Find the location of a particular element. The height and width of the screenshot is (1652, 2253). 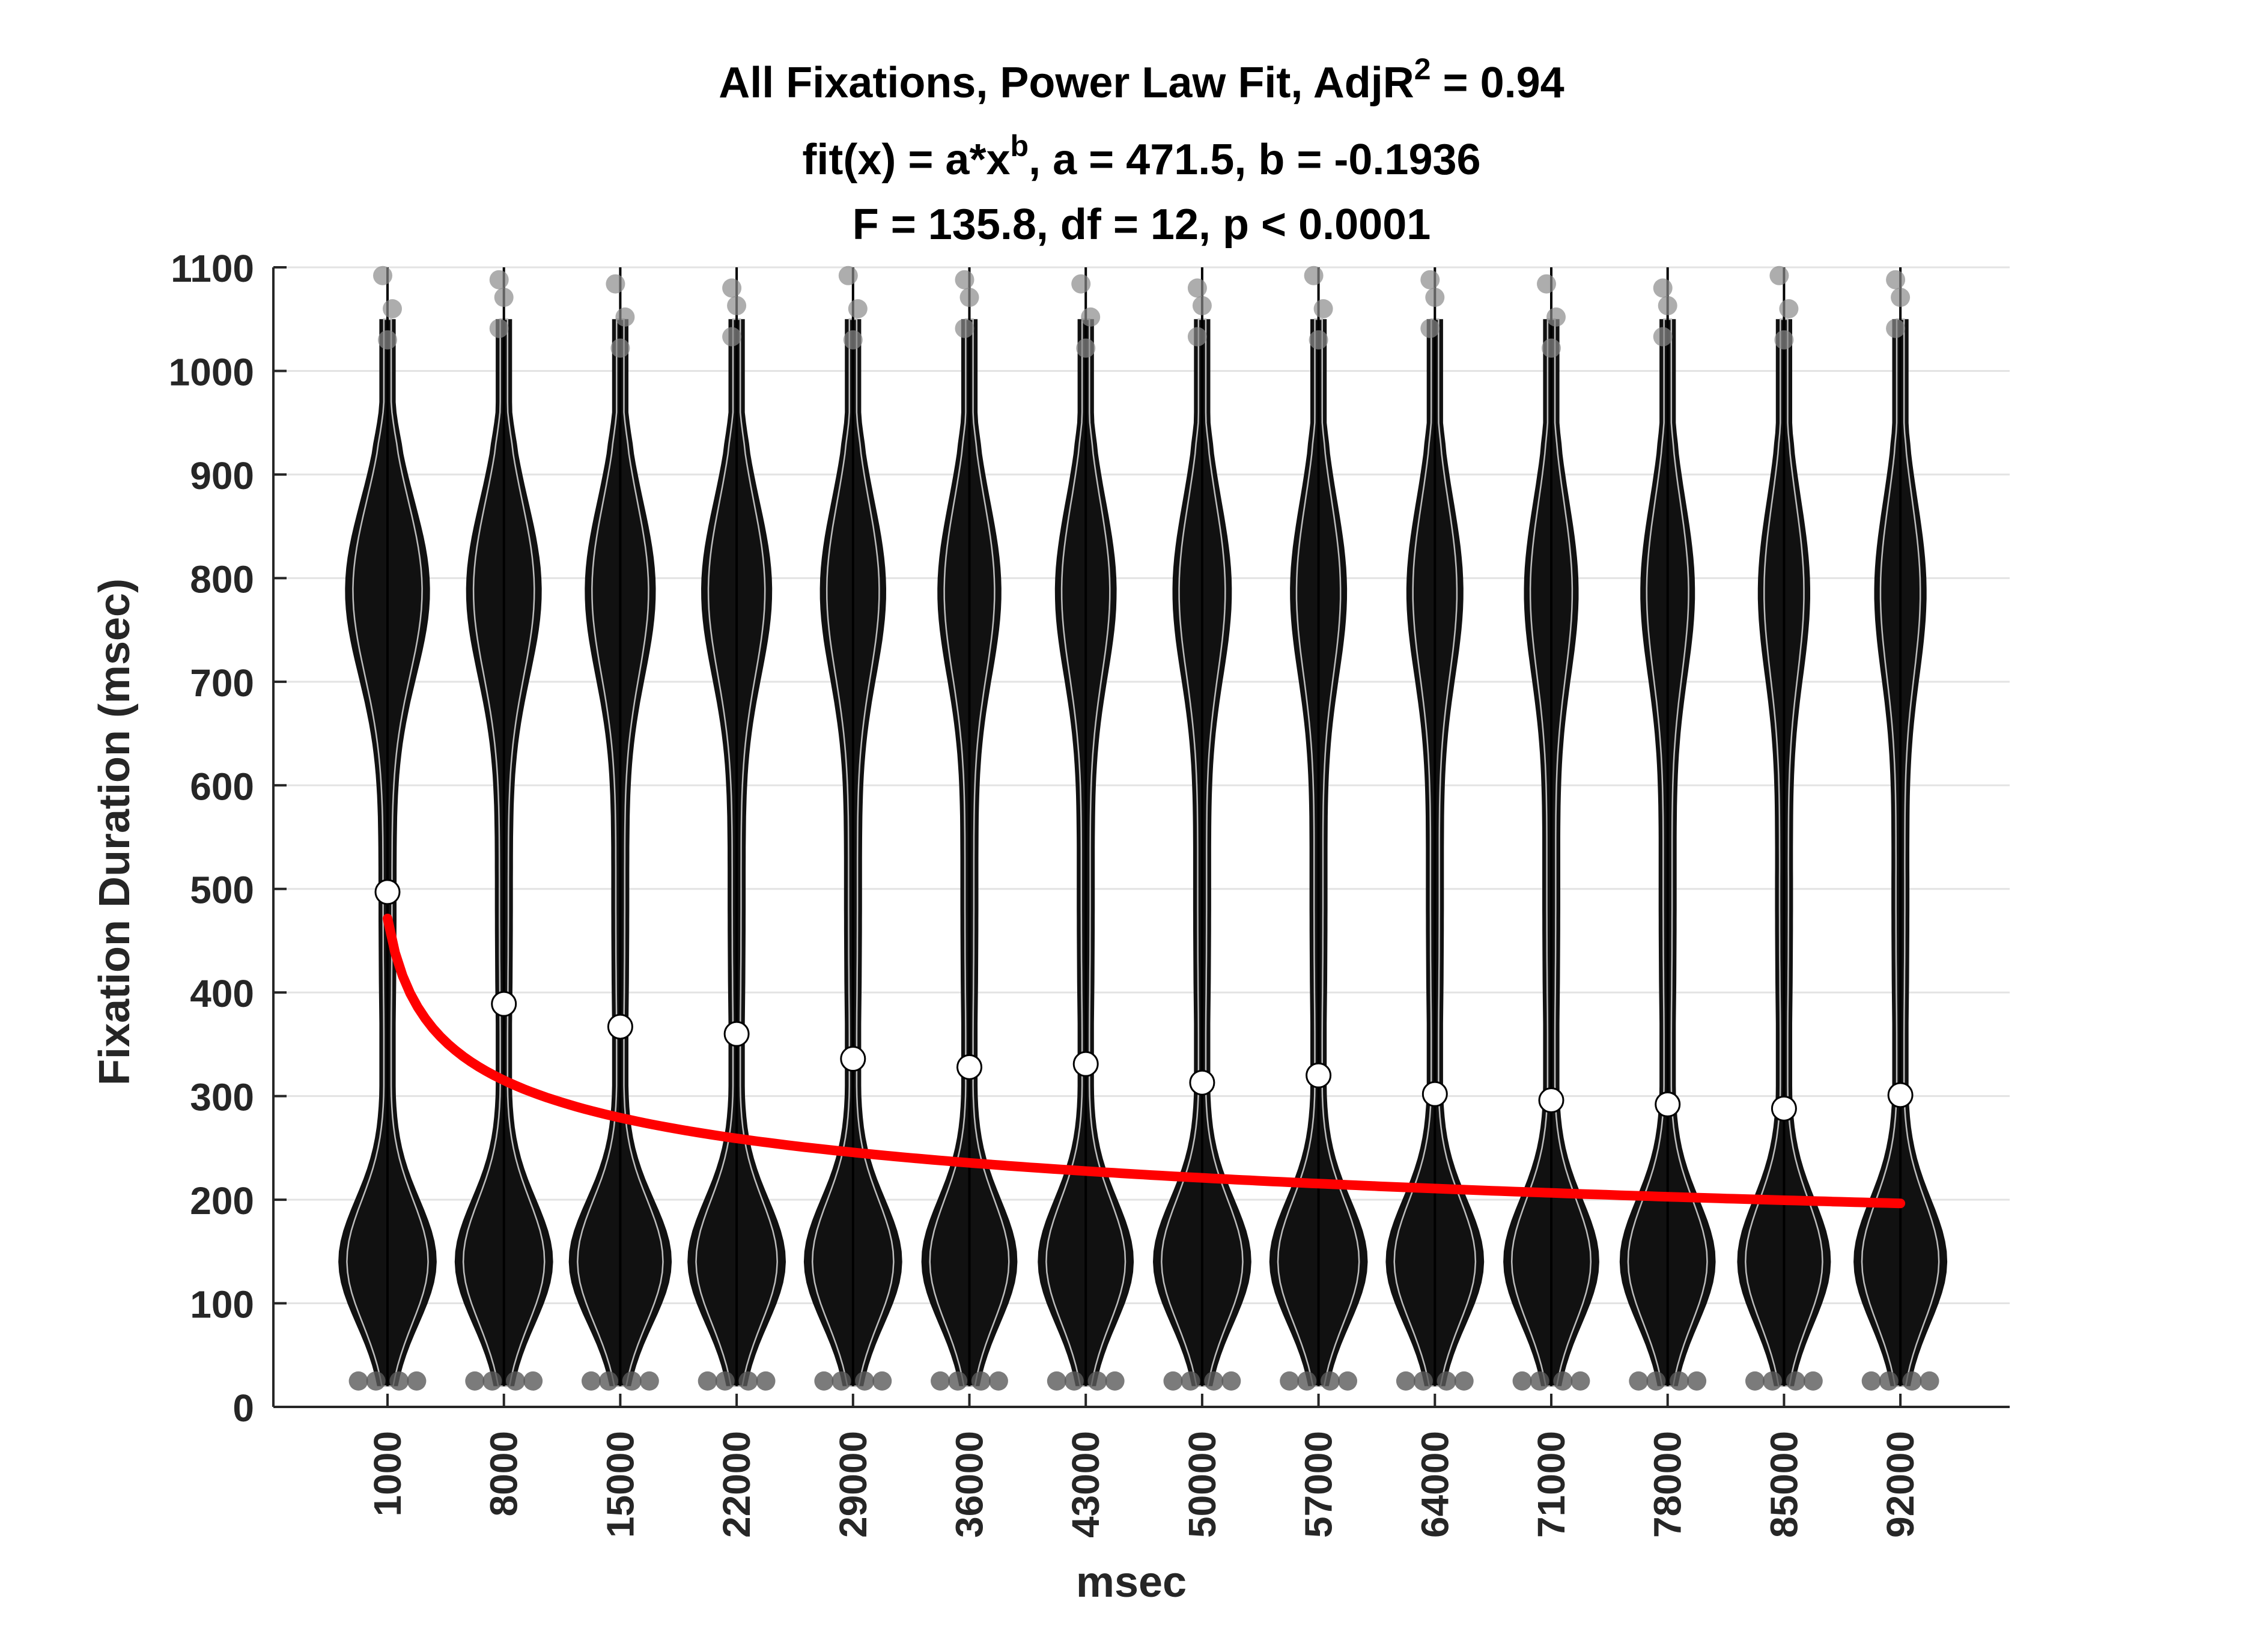

x-tick-label: 50000 is located at coordinates (1203, 1485).